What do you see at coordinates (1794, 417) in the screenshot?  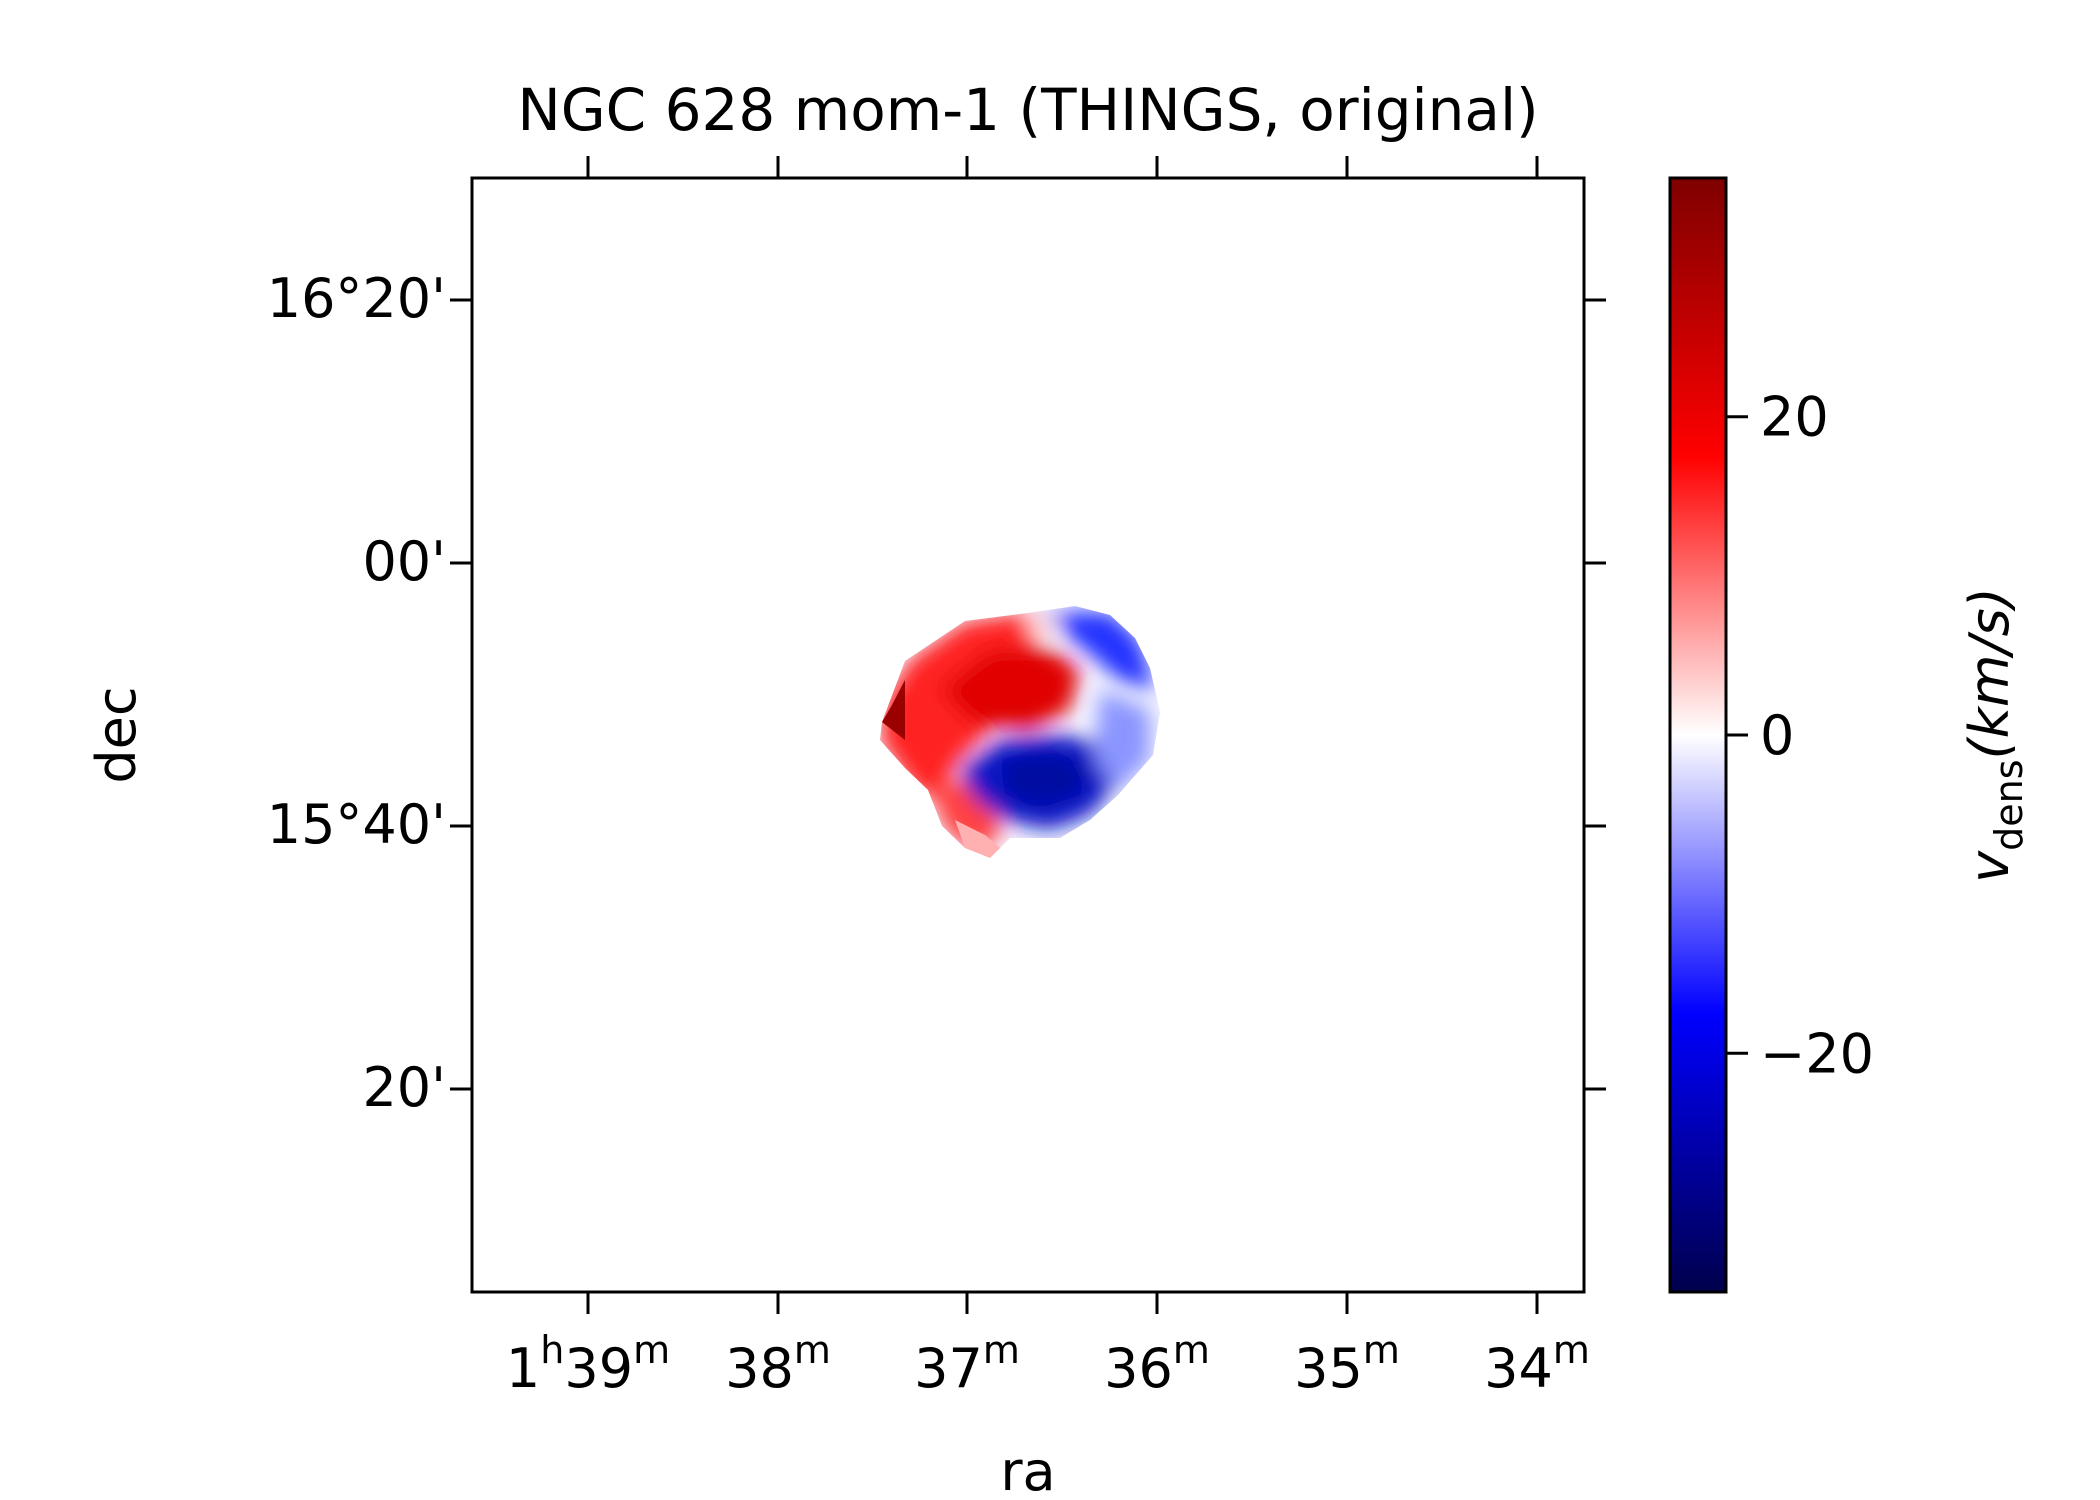 I see `colorbar-tick-label: 20` at bounding box center [1794, 417].